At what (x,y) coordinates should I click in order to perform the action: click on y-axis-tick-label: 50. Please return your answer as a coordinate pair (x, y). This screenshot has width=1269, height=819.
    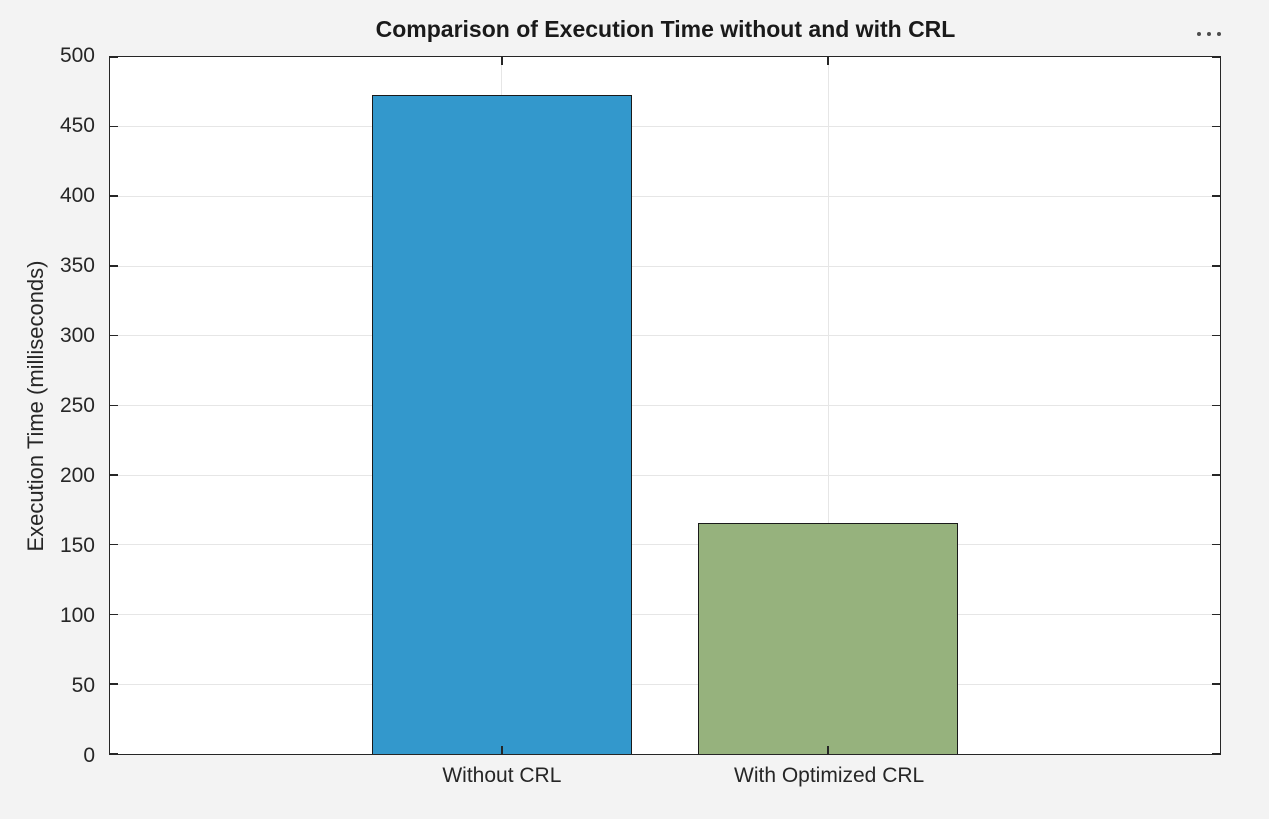
    Looking at the image, I should click on (83, 685).